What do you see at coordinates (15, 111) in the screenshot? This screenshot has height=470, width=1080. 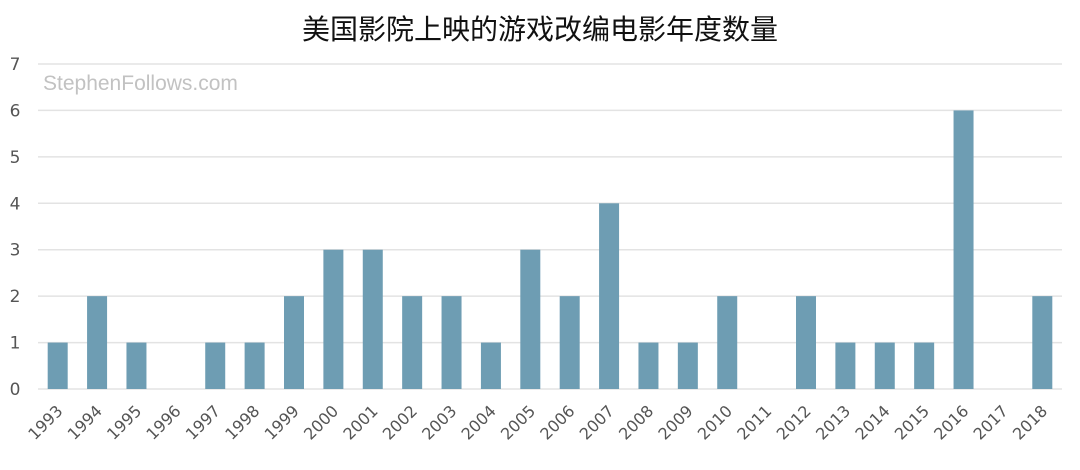 I see `y-tick-label: 6` at bounding box center [15, 111].